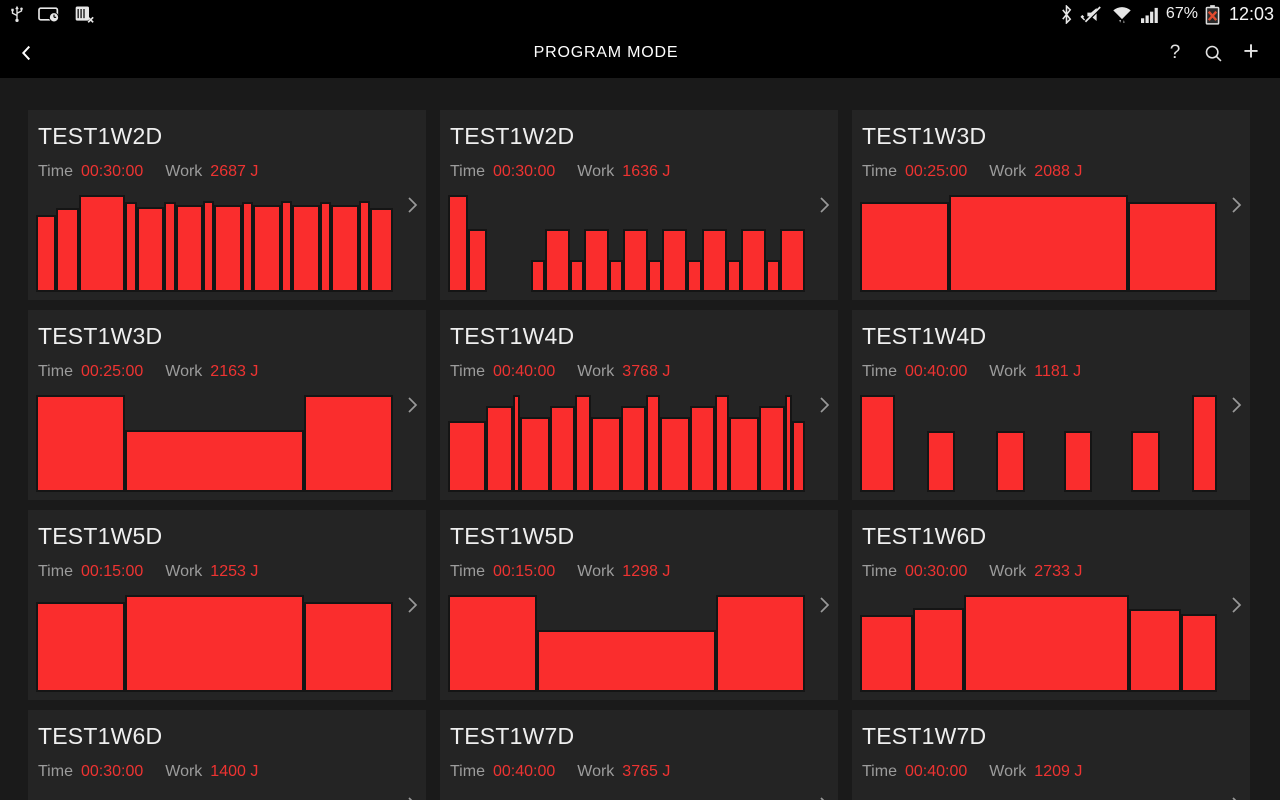 This screenshot has width=1280, height=800. I want to click on program-card: TEST1W2D Time 00:30:00 Work 1636 J, so click(639, 205).